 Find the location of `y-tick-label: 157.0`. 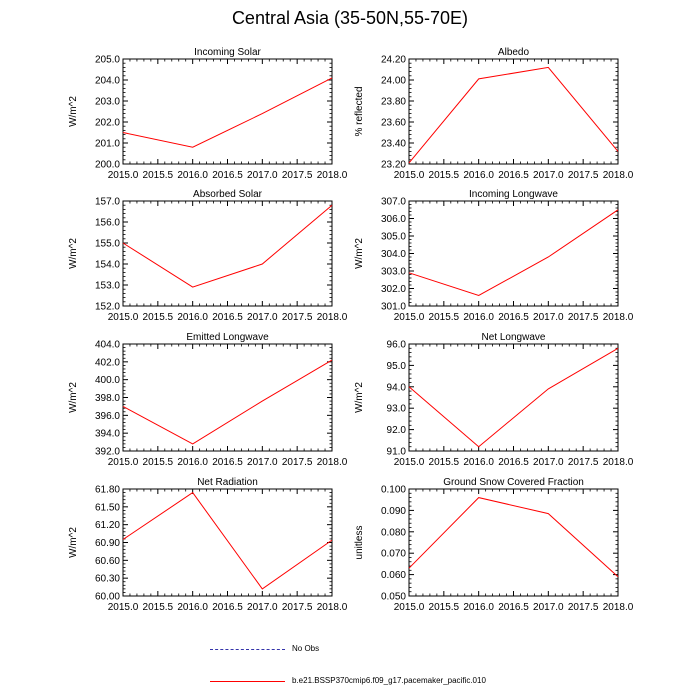

y-tick-label: 157.0 is located at coordinates (107, 202).